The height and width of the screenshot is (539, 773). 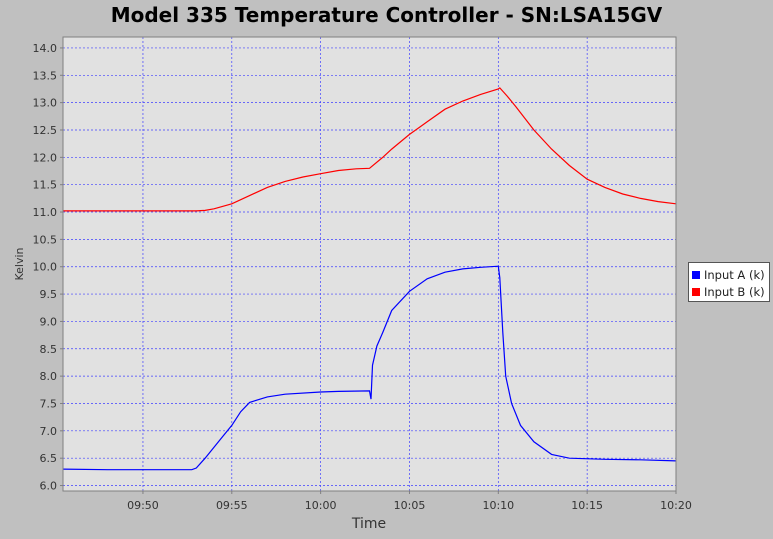 I want to click on legend-item: Input B (k), so click(x=730, y=291).